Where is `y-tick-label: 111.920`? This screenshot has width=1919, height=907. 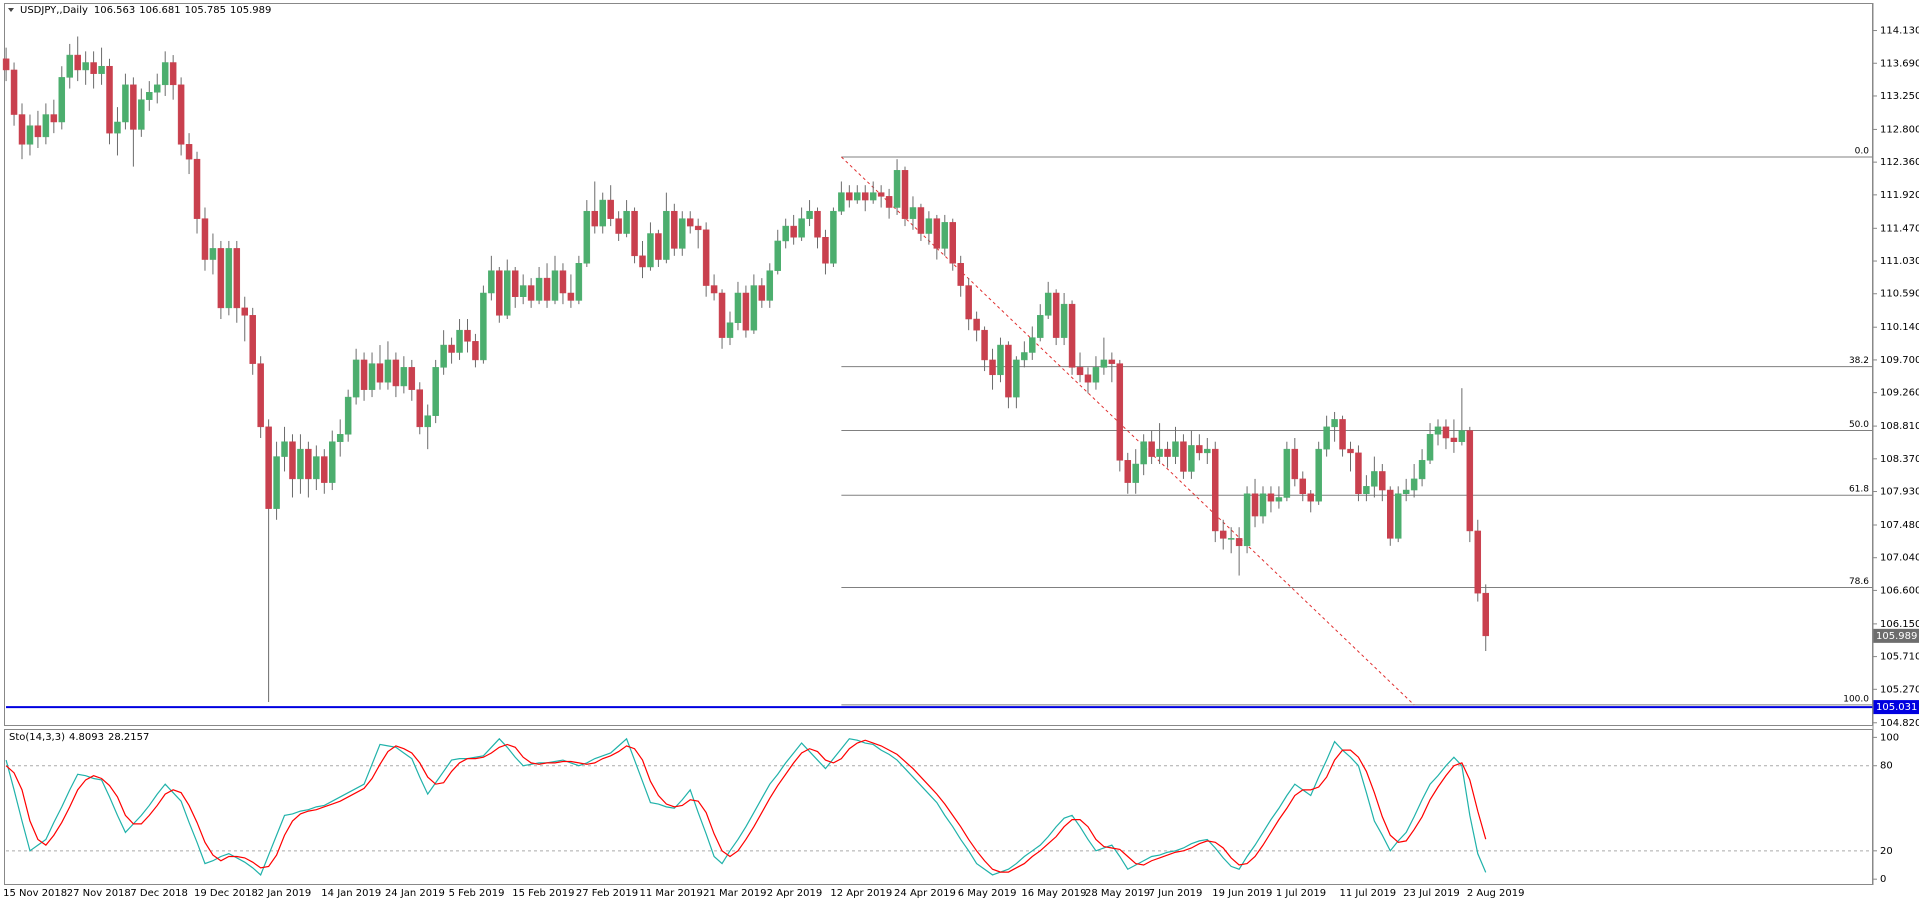 y-tick-label: 111.920 is located at coordinates (1899, 195).